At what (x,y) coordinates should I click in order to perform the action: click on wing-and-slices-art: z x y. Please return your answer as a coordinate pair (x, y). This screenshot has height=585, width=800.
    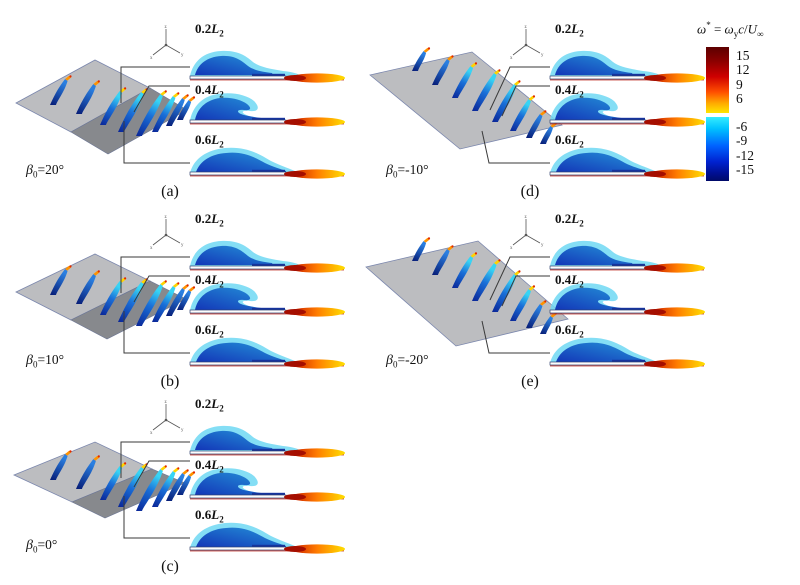
    Looking at the image, I should click on (180, 102).